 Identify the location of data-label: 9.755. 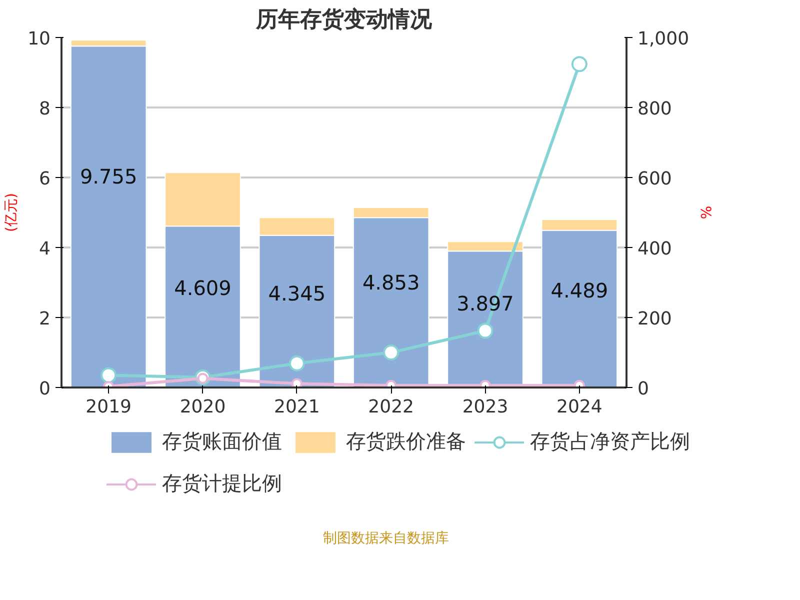
(109, 176).